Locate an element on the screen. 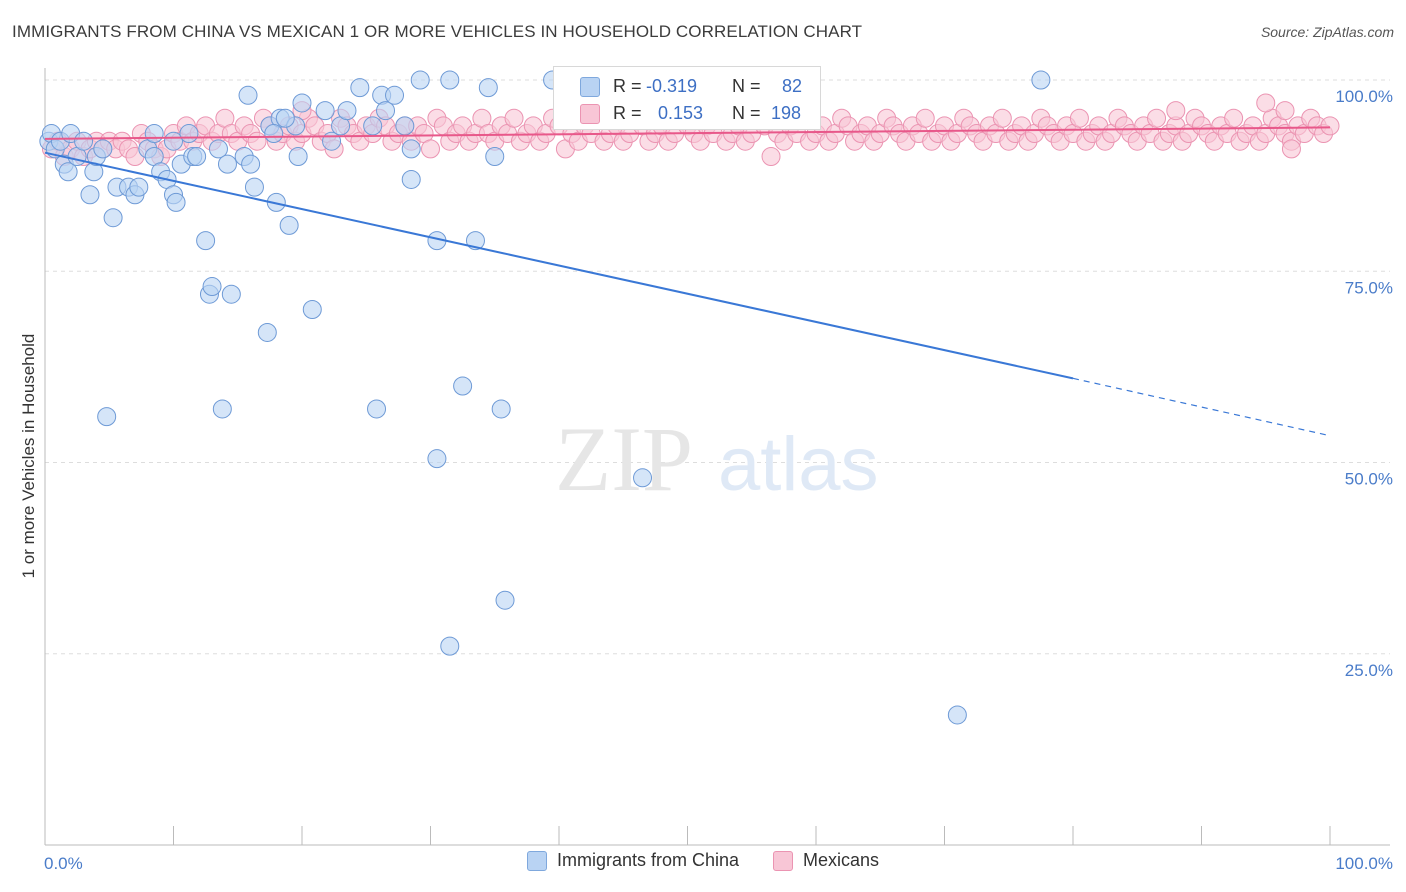 The width and height of the screenshot is (1406, 892). y-tick-labels: 25.0% 50.0% 75.0% 100.0% is located at coordinates (1364, 383).